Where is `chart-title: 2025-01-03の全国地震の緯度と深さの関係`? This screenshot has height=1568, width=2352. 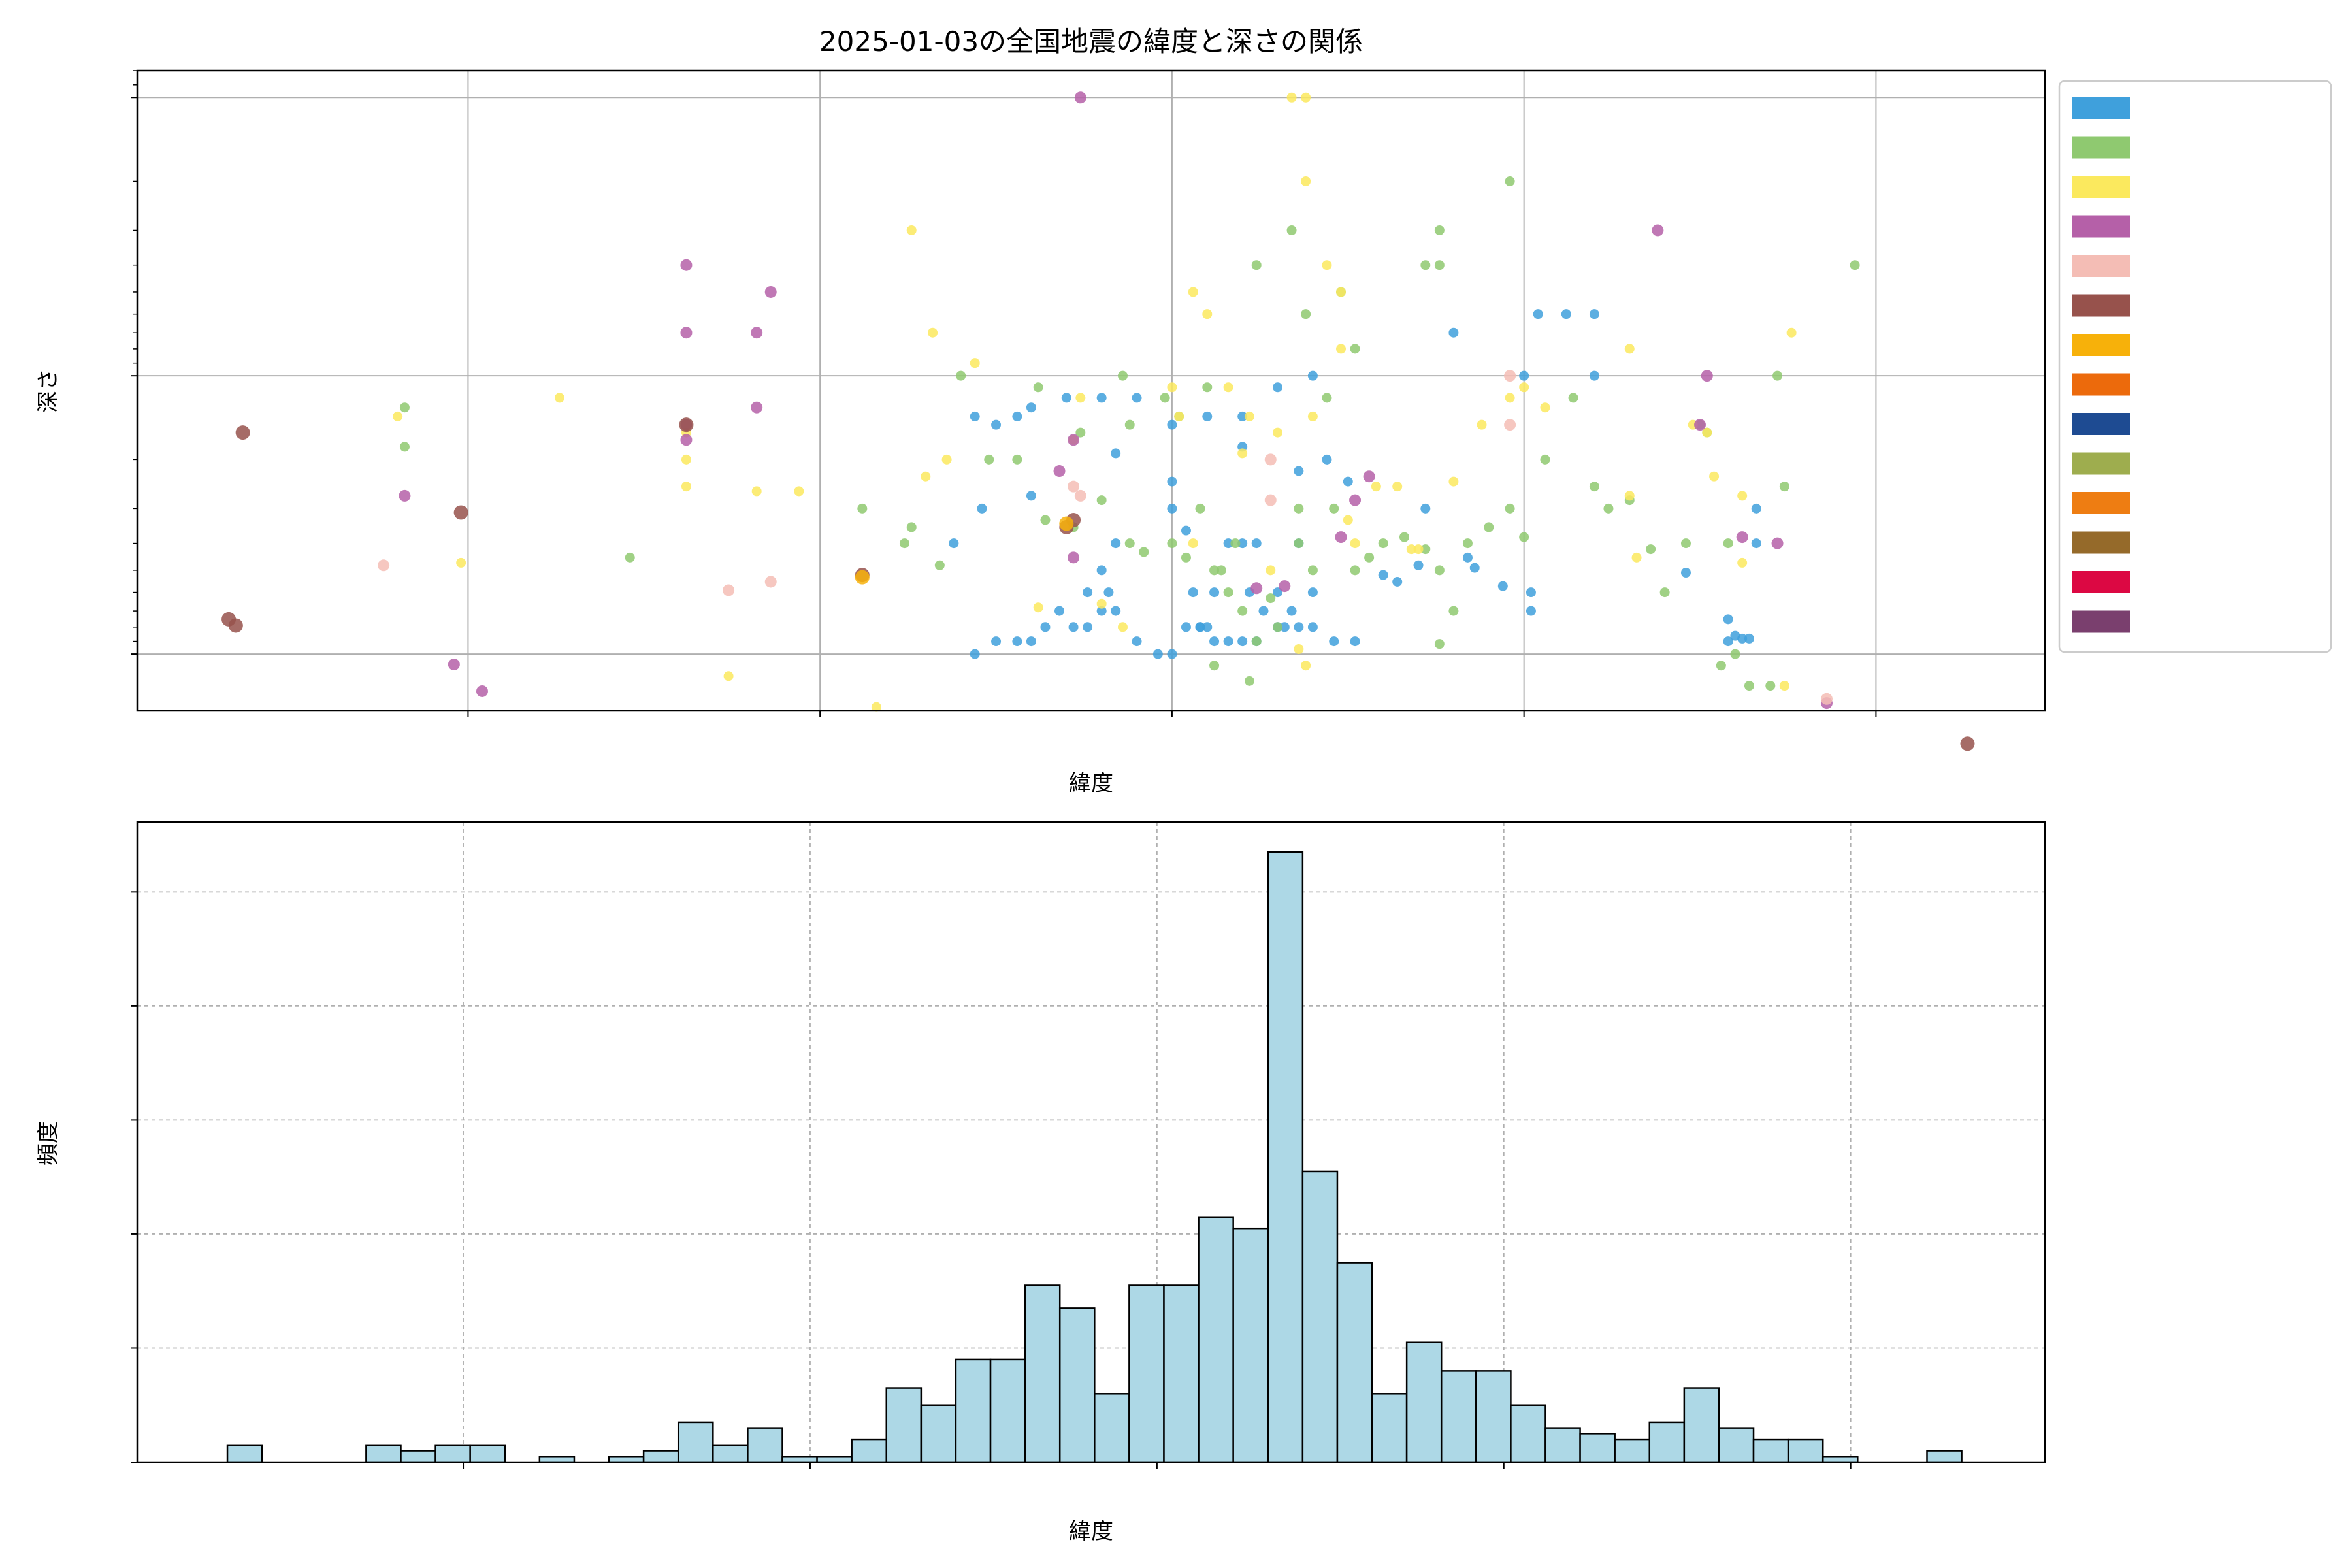
chart-title: 2025-01-03の全国地震の緯度と深さの関係 is located at coordinates (1091, 41).